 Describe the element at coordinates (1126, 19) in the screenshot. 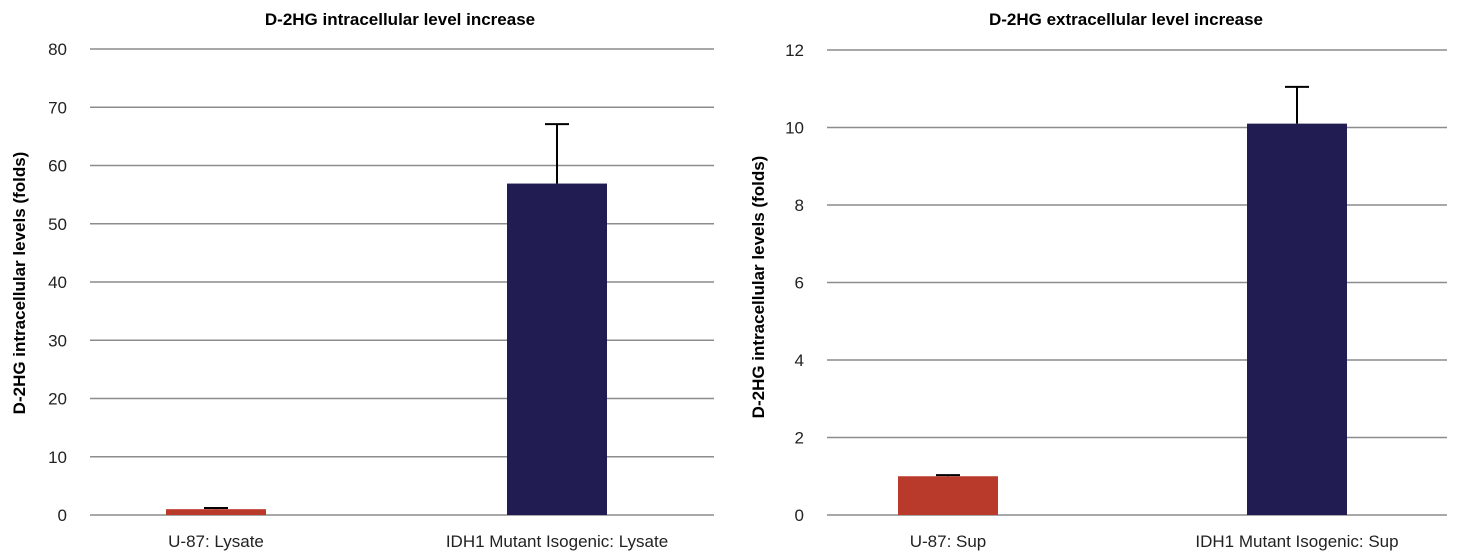

I see `chart-title: D-2HG extracellular level increase` at that location.